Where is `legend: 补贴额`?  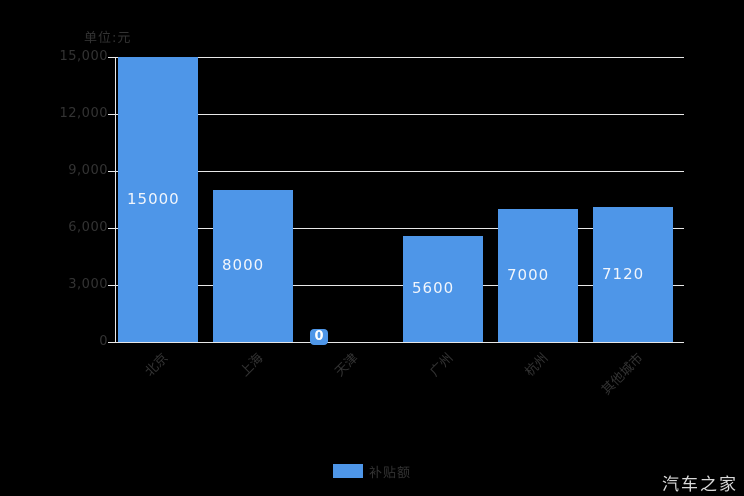 legend: 补贴额 is located at coordinates (372, 471).